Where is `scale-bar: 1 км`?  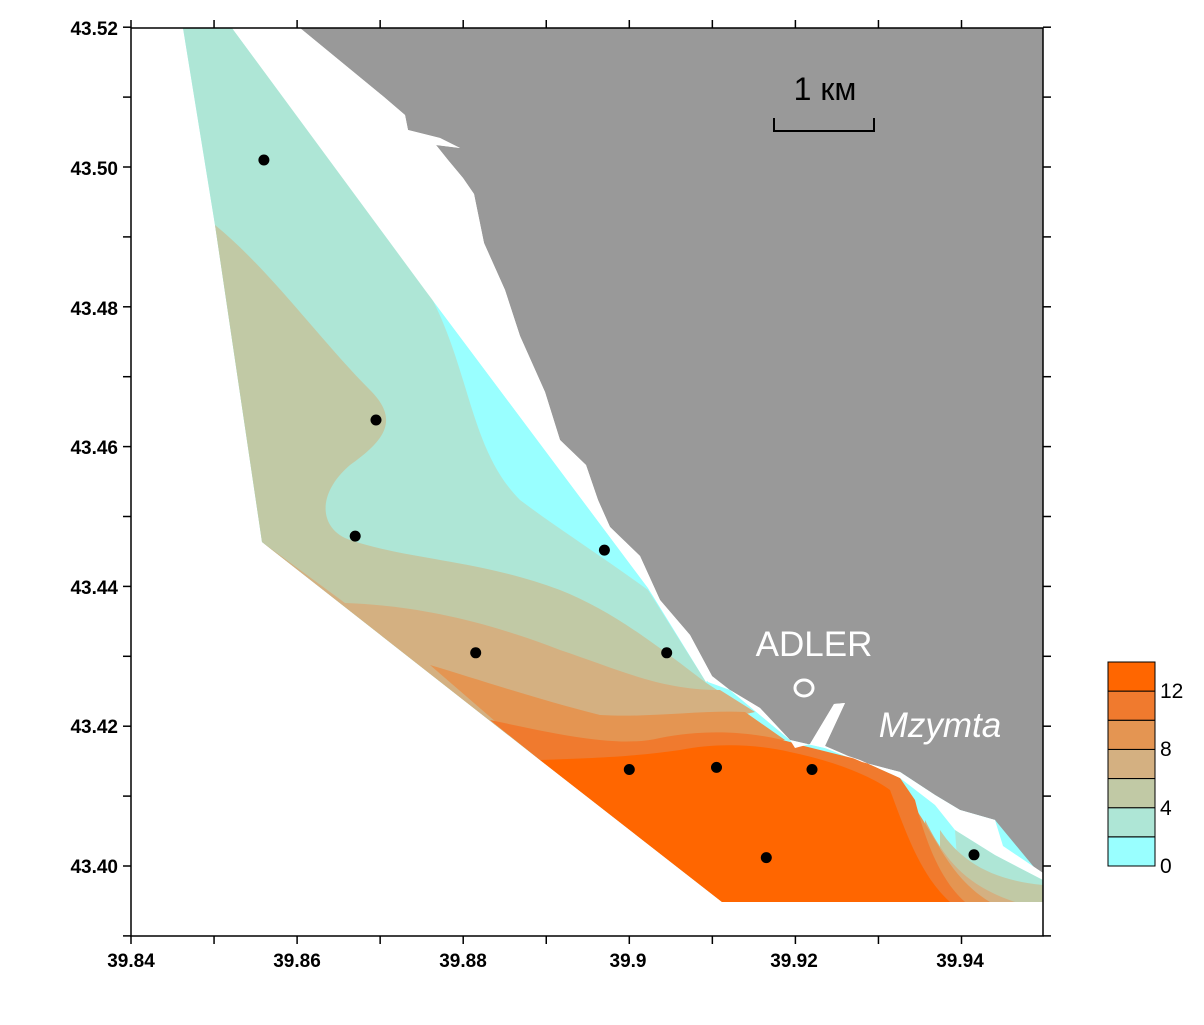 scale-bar: 1 км is located at coordinates (824, 101).